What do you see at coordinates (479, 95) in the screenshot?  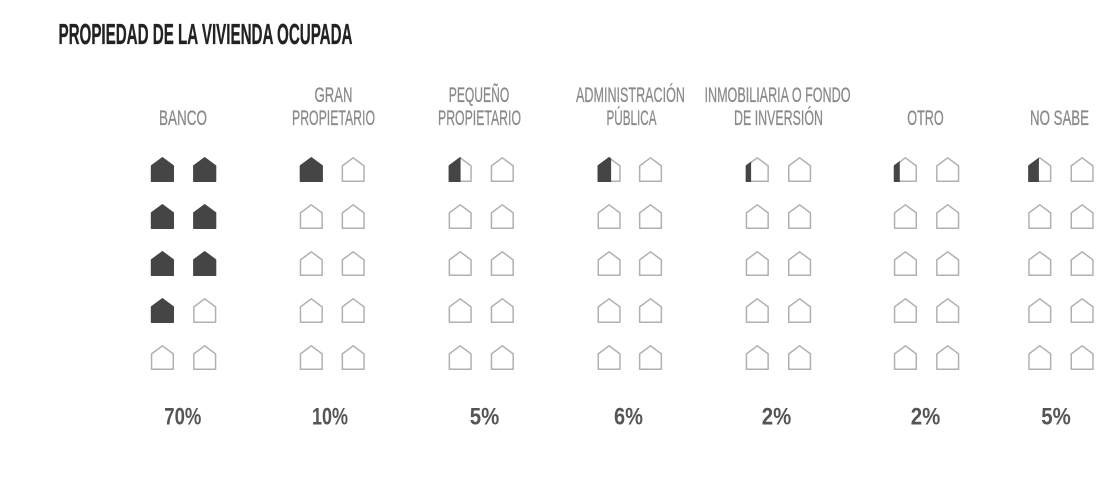 I see `svg-text: PEQUEÑO` at bounding box center [479, 95].